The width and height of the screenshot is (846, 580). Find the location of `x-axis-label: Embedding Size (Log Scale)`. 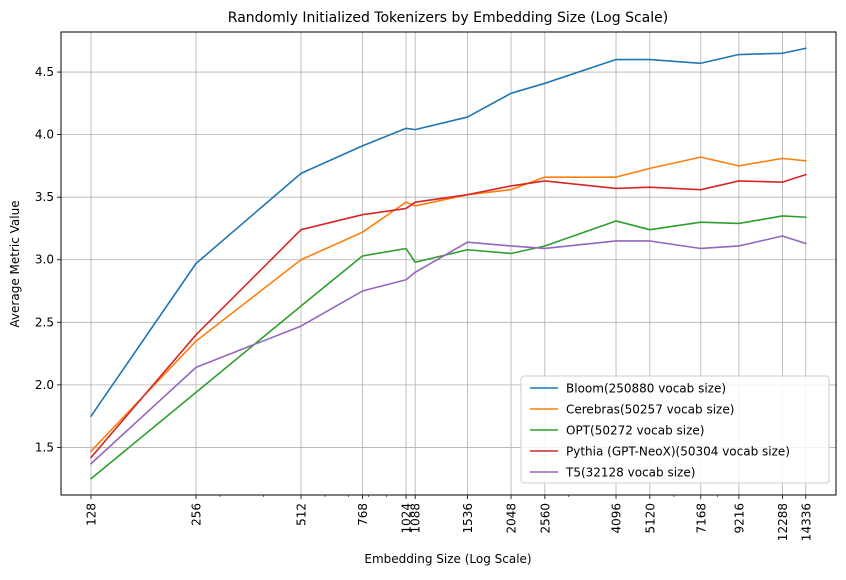

x-axis-label: Embedding Size (Log Scale) is located at coordinates (447, 559).